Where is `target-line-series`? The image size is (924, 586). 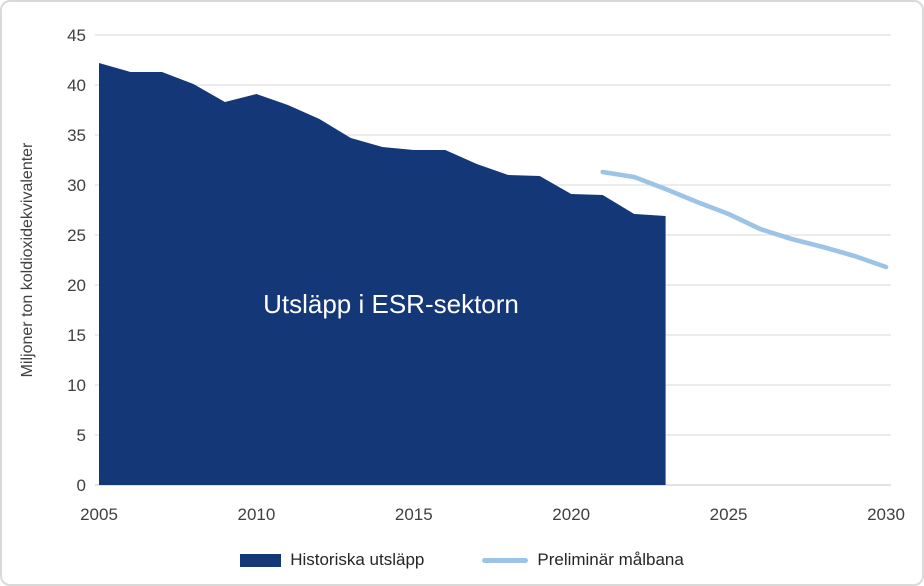 target-line-series is located at coordinates (744, 219).